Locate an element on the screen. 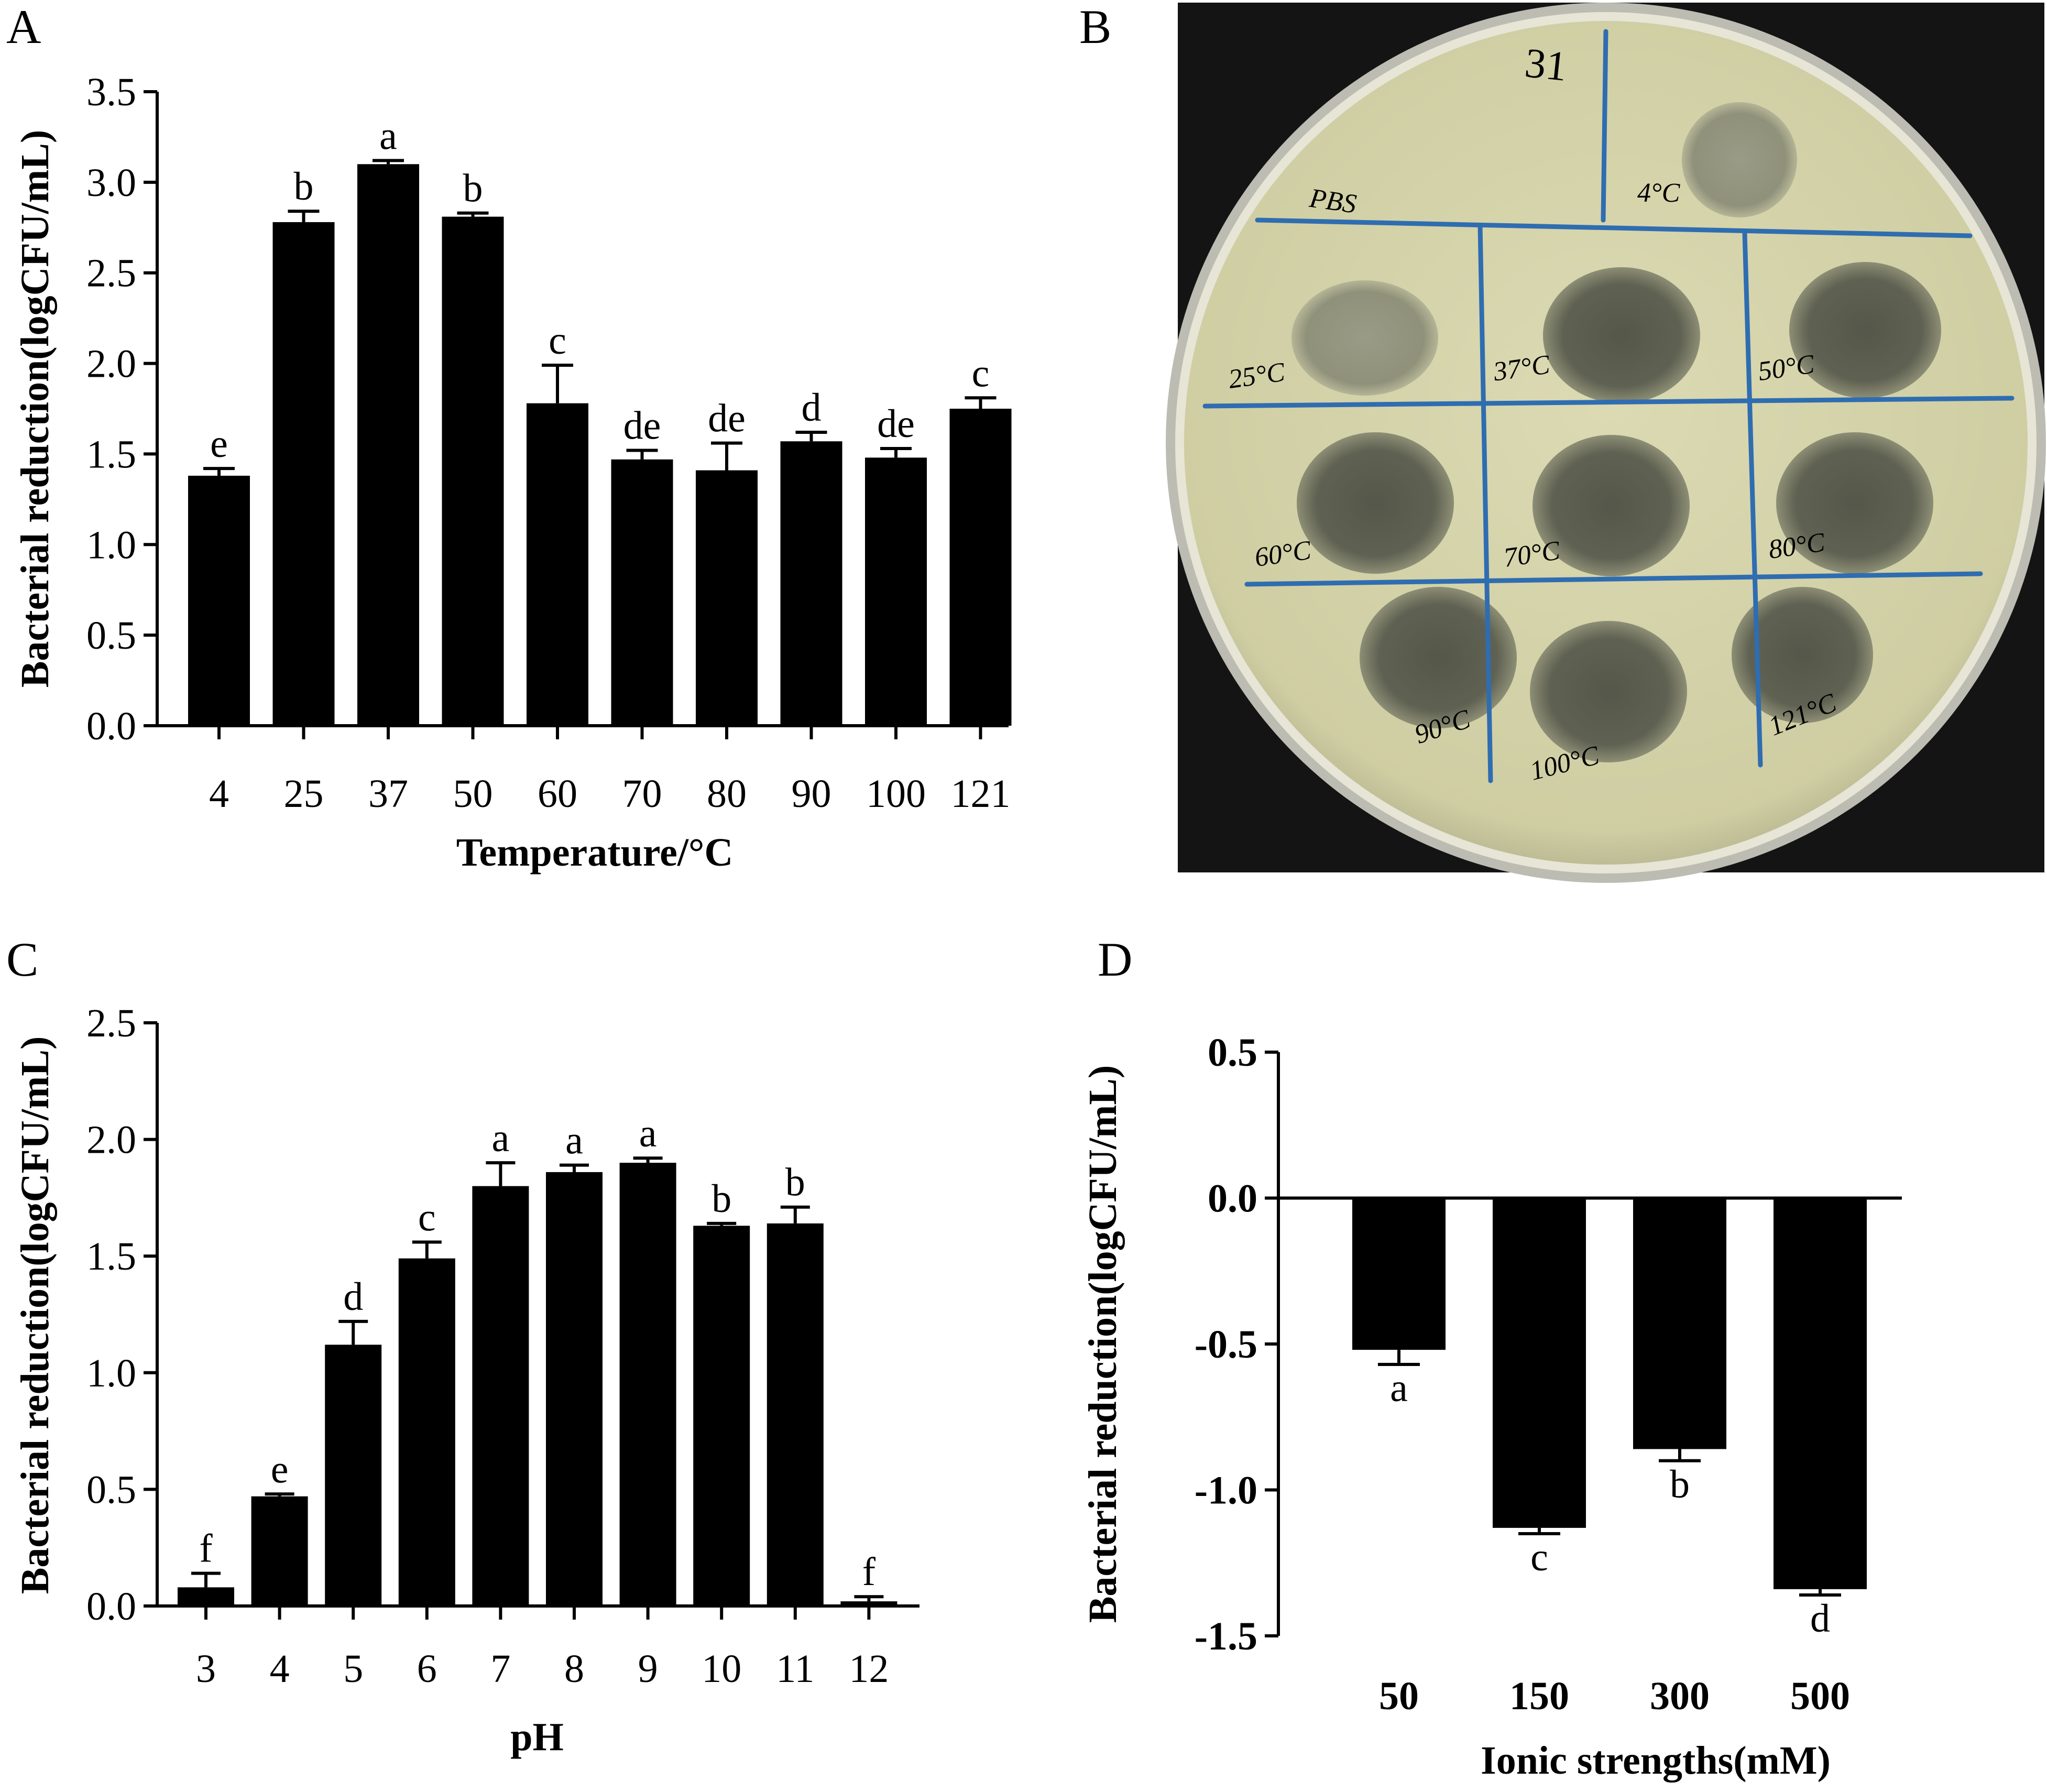 The image size is (2047, 1792). x-tick-label: 4 is located at coordinates (280, 1669).